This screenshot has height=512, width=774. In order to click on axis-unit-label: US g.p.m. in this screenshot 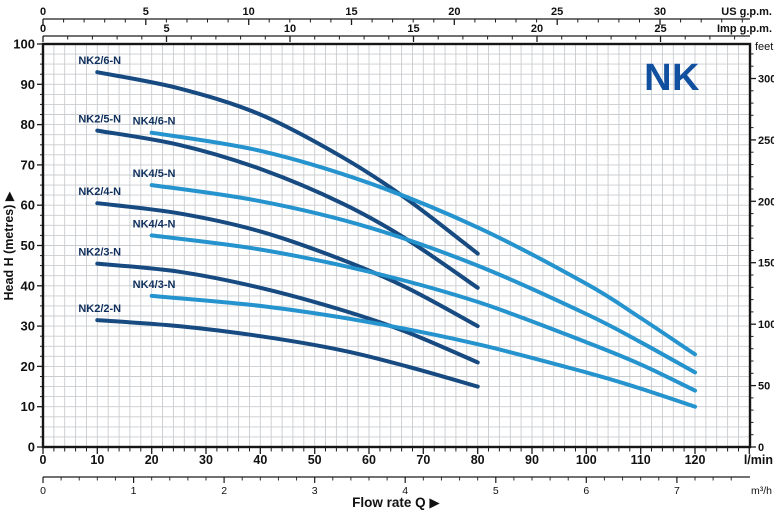, I will do `click(746, 12)`.